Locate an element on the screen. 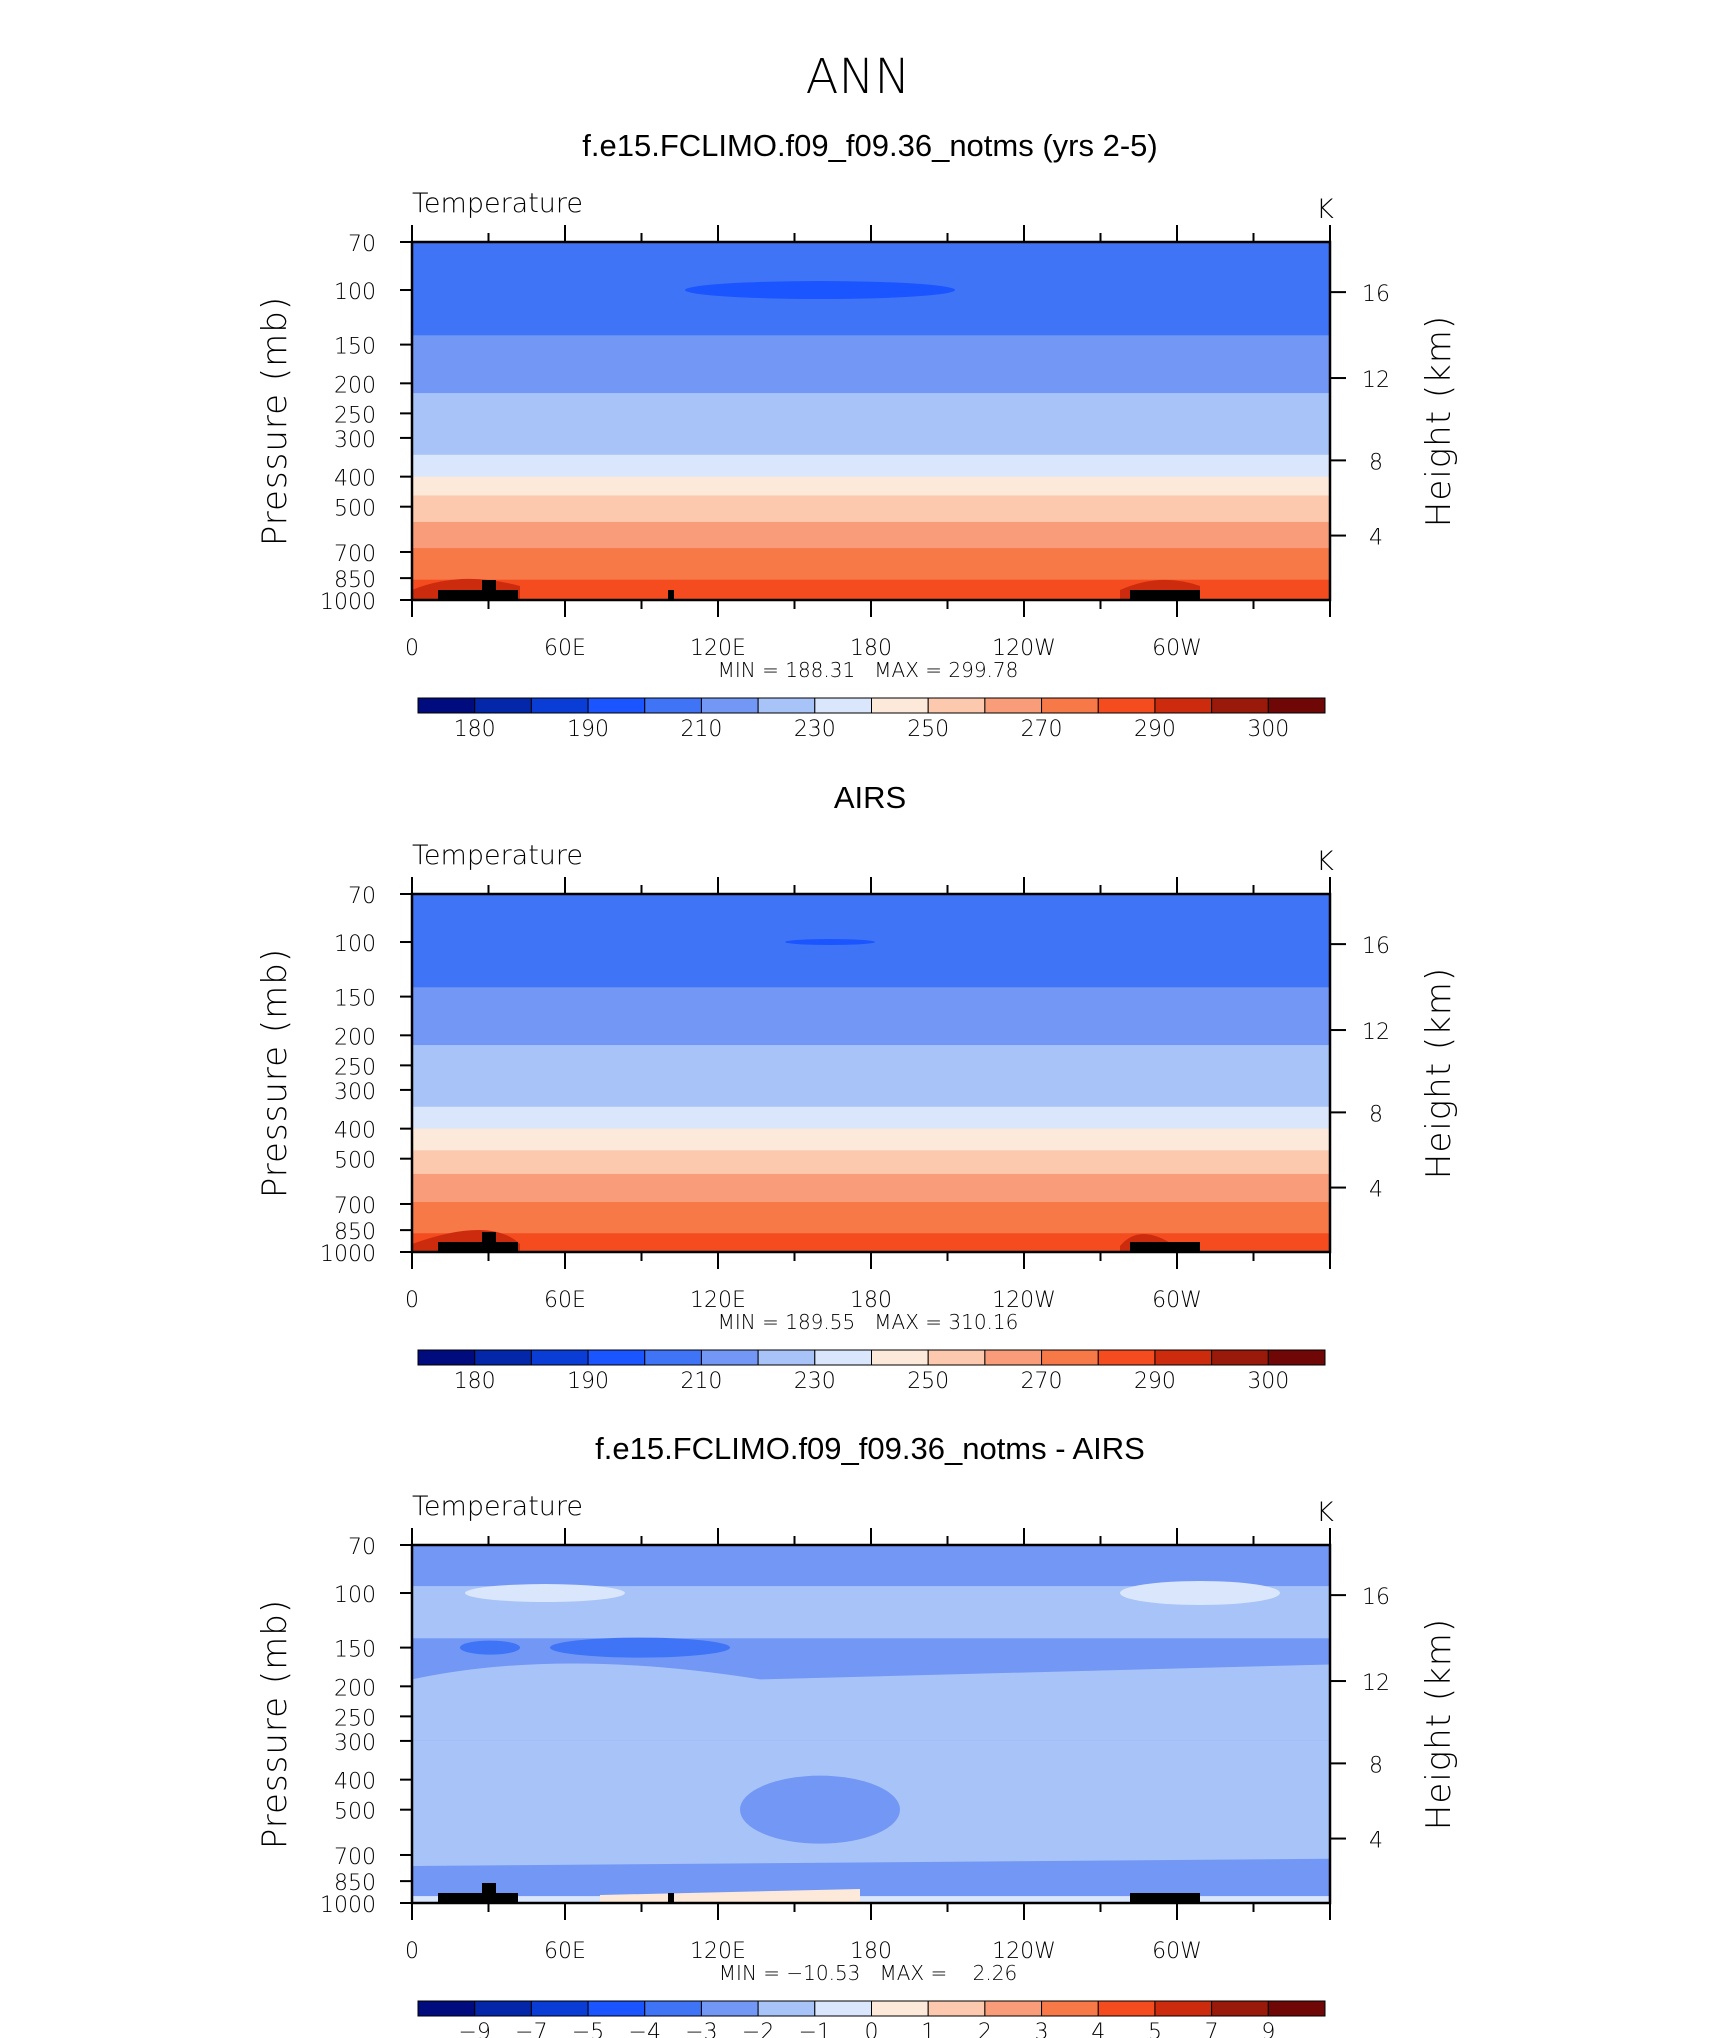 The width and height of the screenshot is (1710, 2038). colorbar-label: 4 is located at coordinates (1098, 2029).